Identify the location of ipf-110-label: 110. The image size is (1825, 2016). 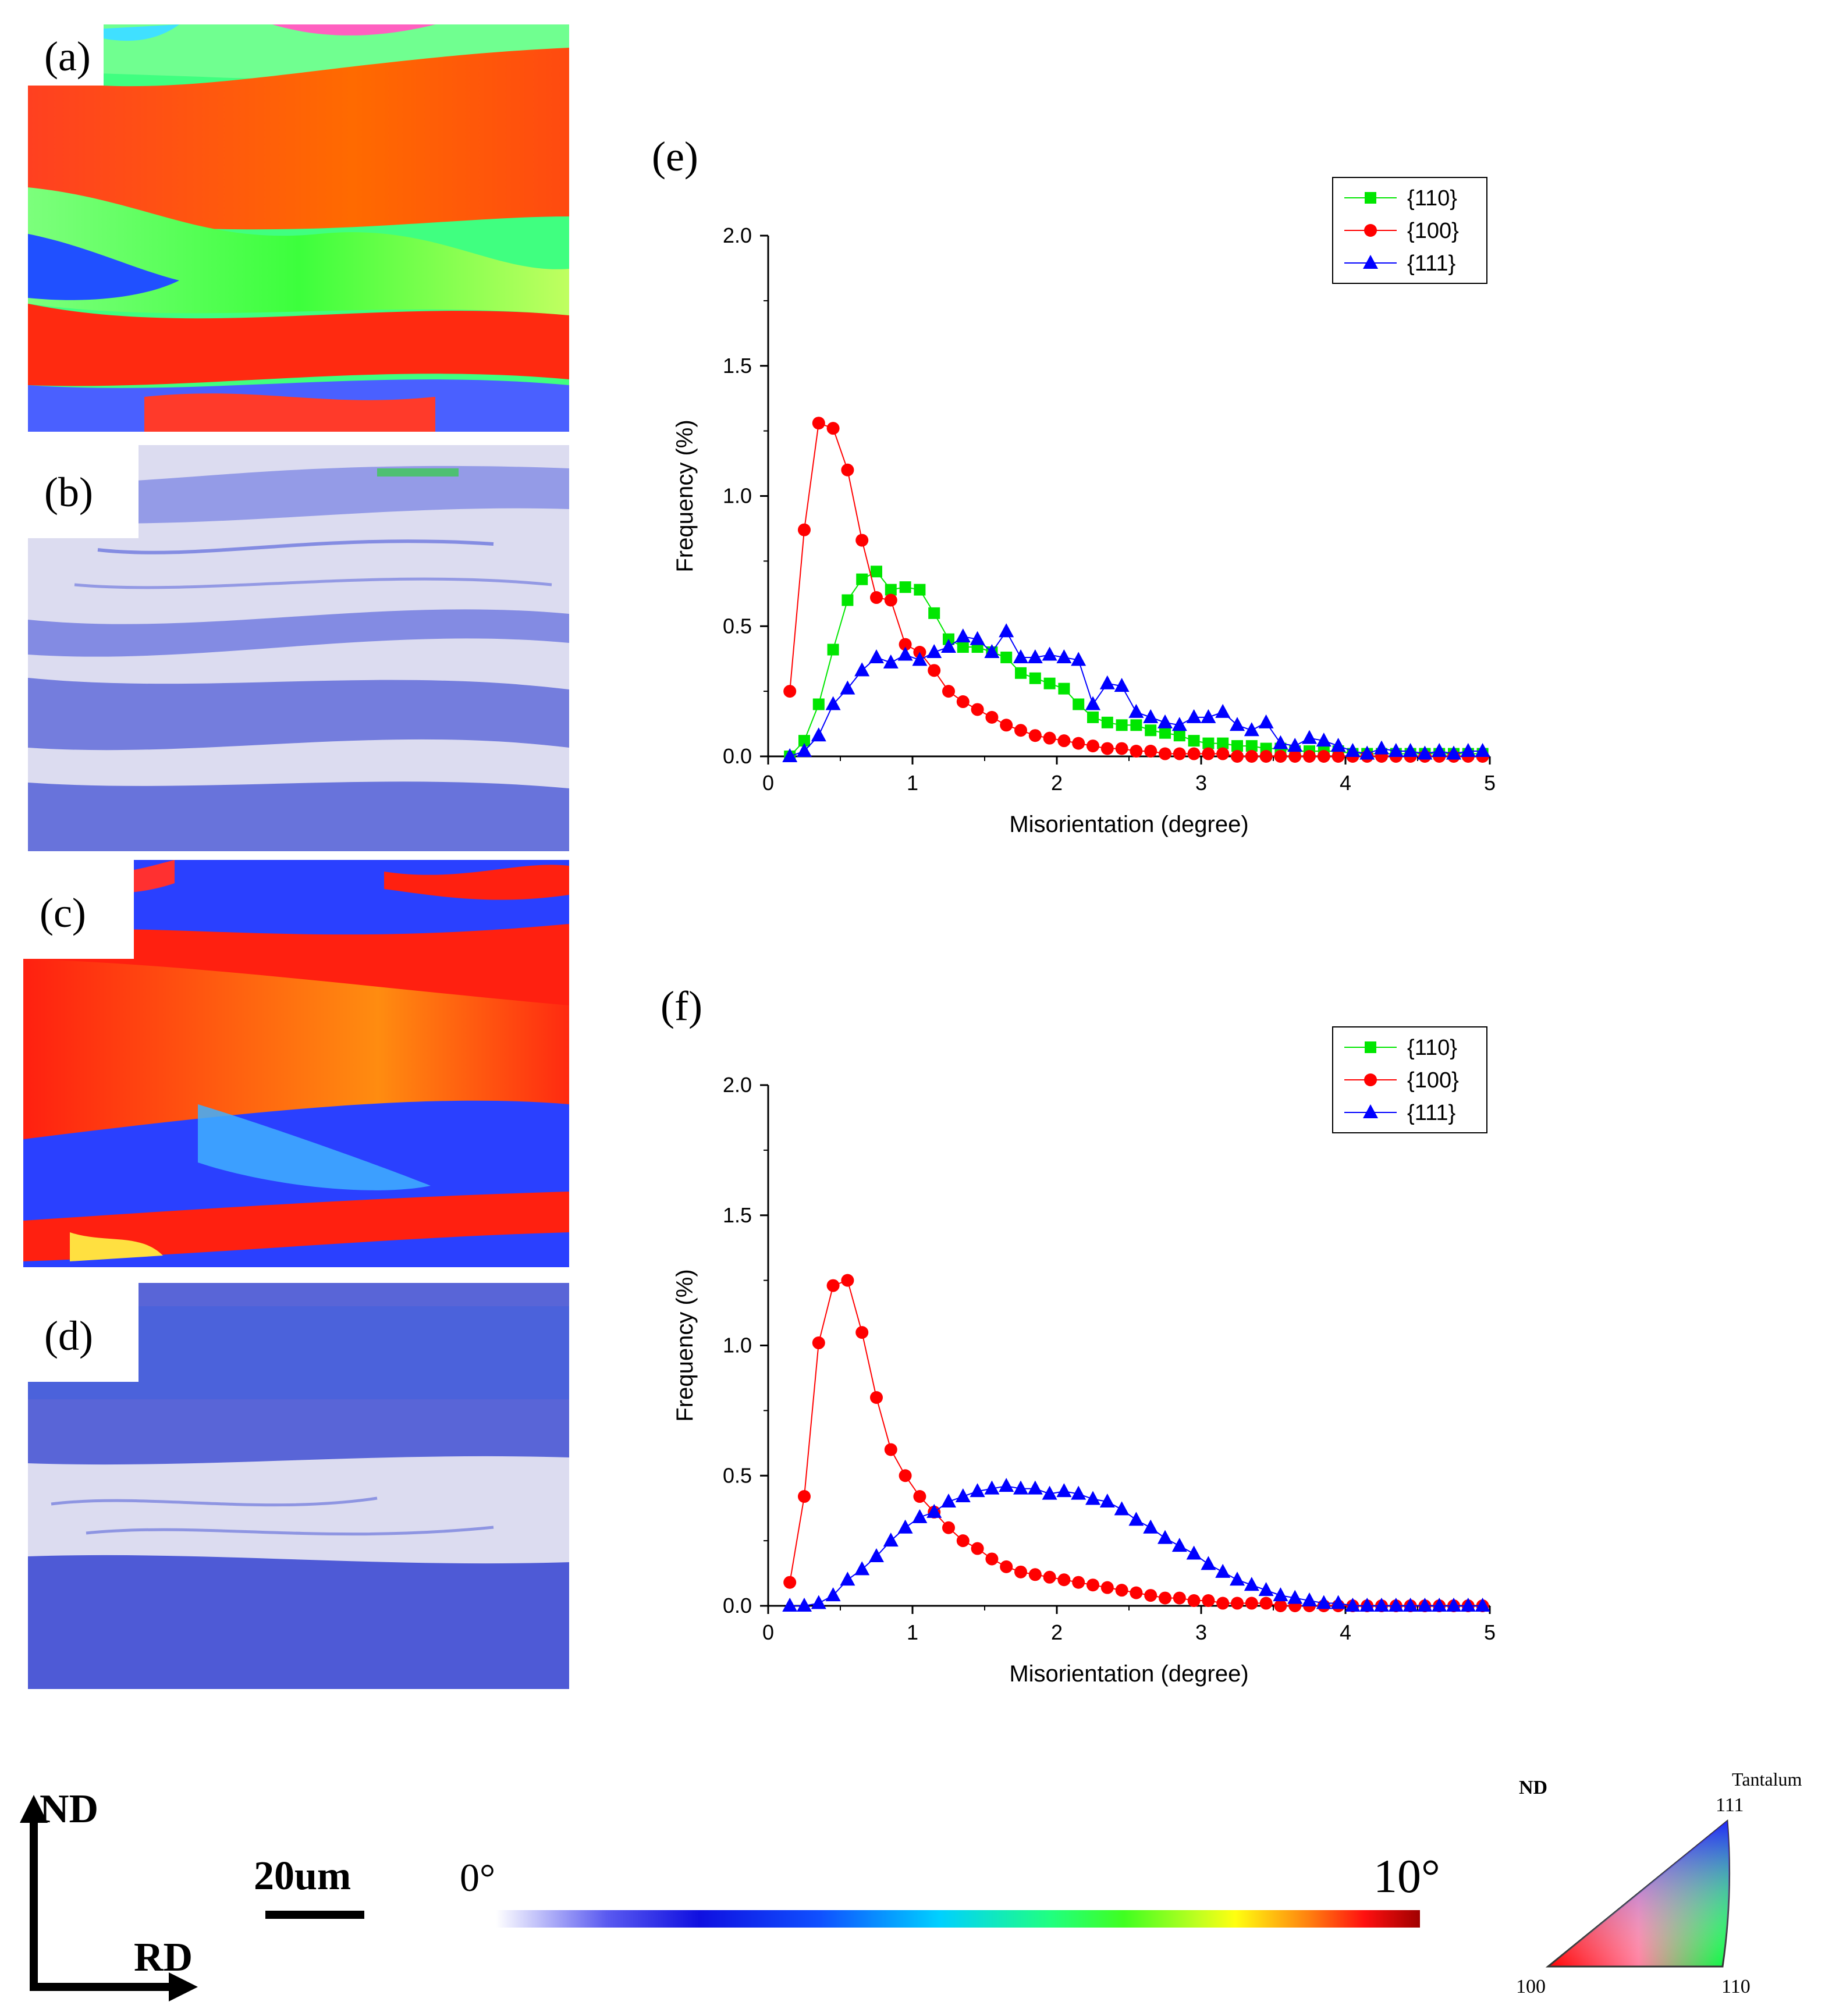
(1736, 1986).